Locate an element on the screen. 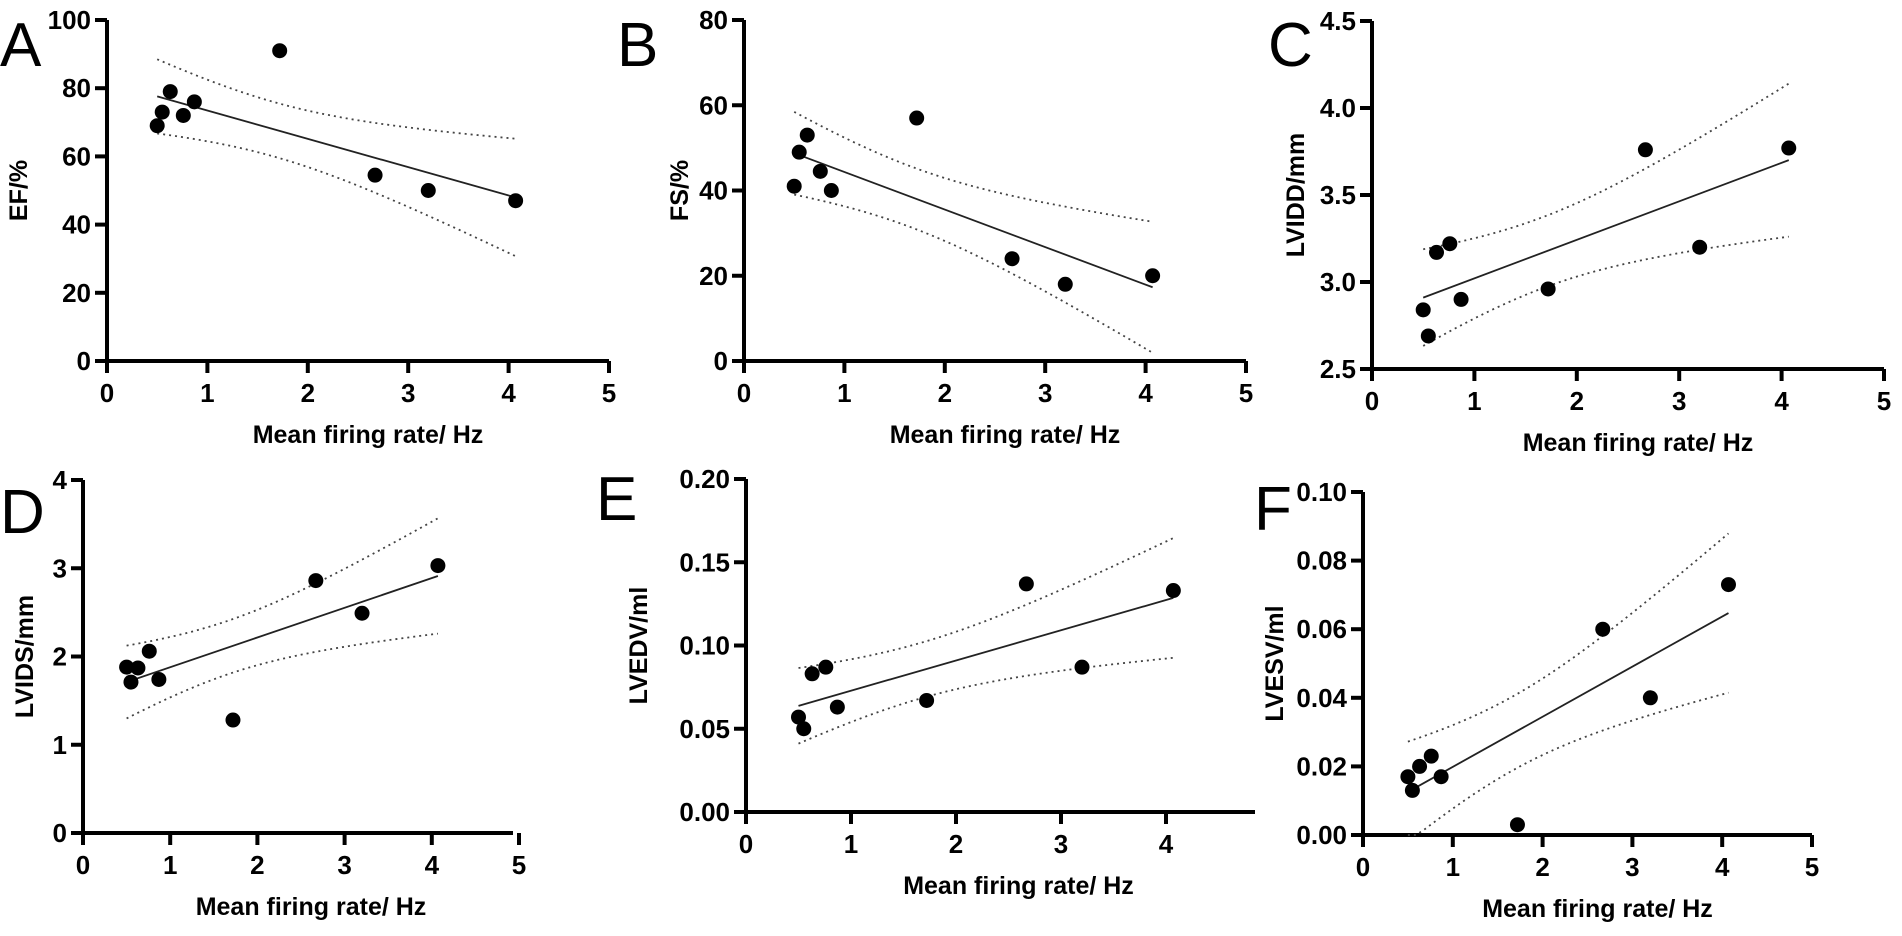  panel-letter: A is located at coordinates (21, 45).